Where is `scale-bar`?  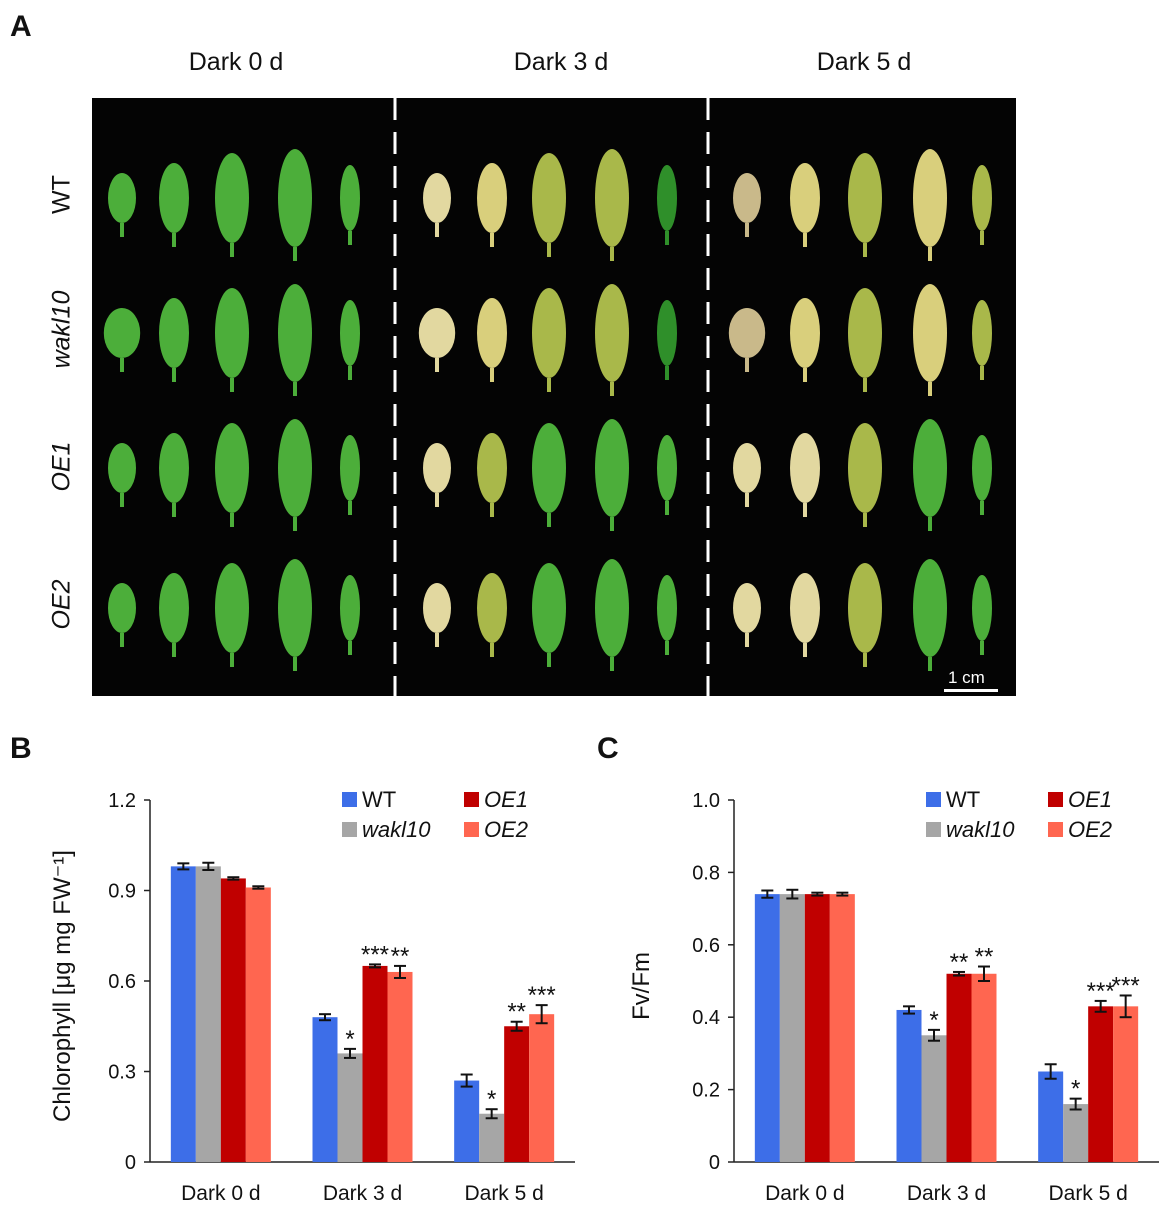
scale-bar is located at coordinates (971, 690).